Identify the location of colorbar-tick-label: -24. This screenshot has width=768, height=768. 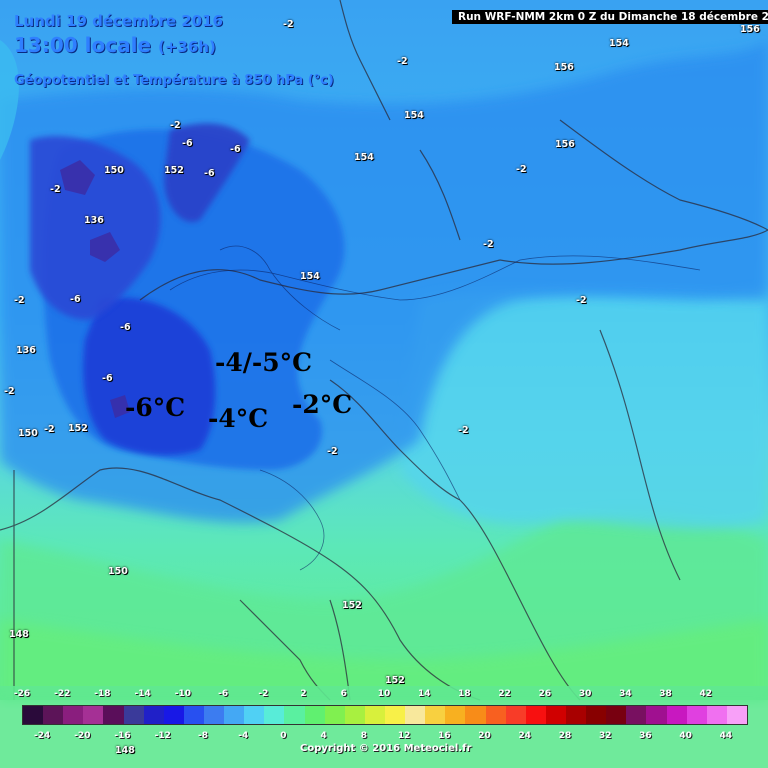
(42, 736).